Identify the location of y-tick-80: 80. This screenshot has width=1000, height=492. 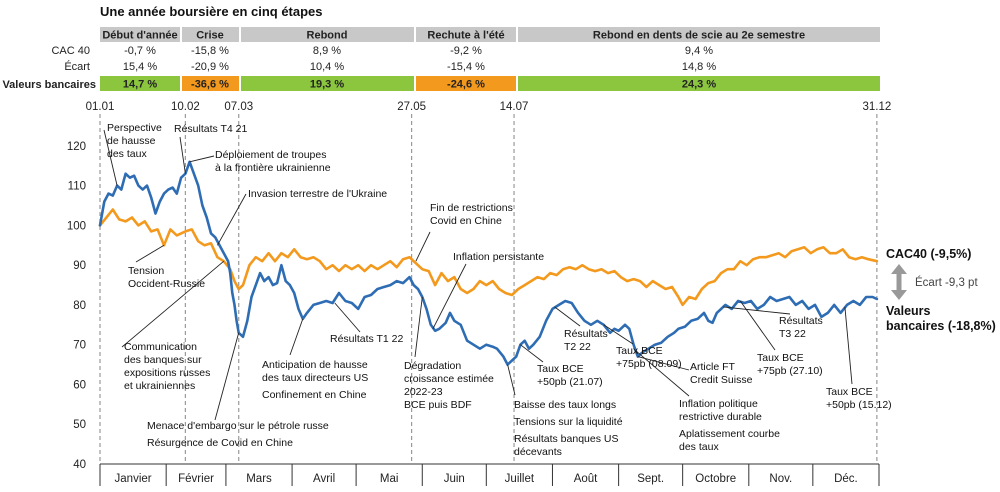
(79, 306).